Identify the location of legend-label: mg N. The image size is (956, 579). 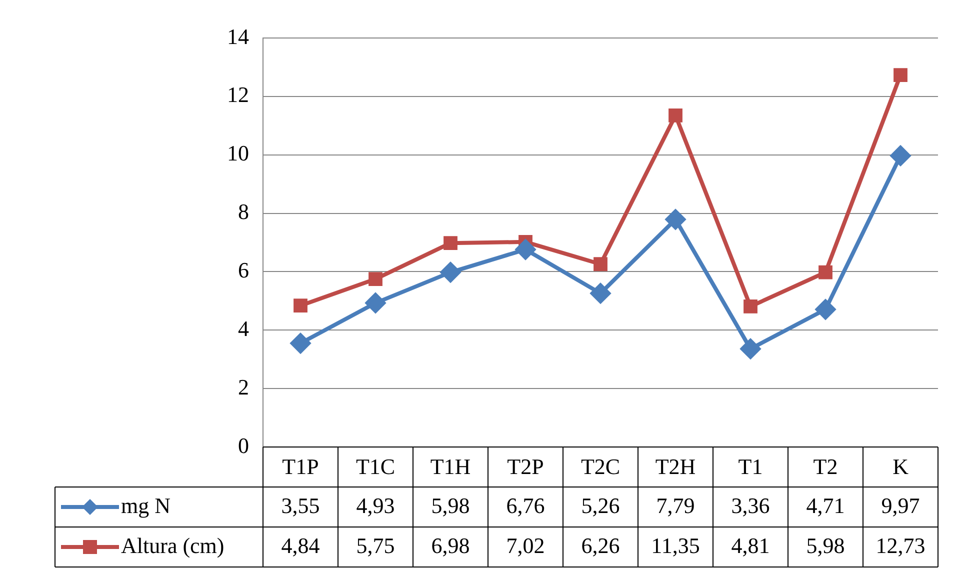
(146, 505).